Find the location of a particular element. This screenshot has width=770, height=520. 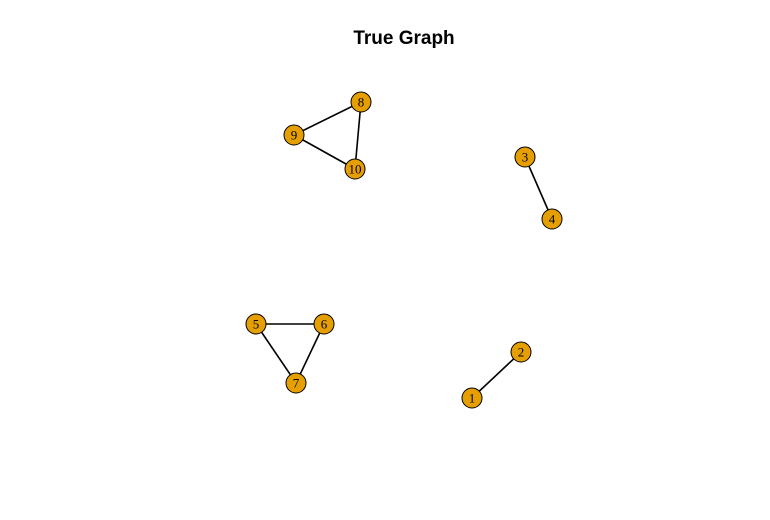

node-label: 7 is located at coordinates (296, 383).